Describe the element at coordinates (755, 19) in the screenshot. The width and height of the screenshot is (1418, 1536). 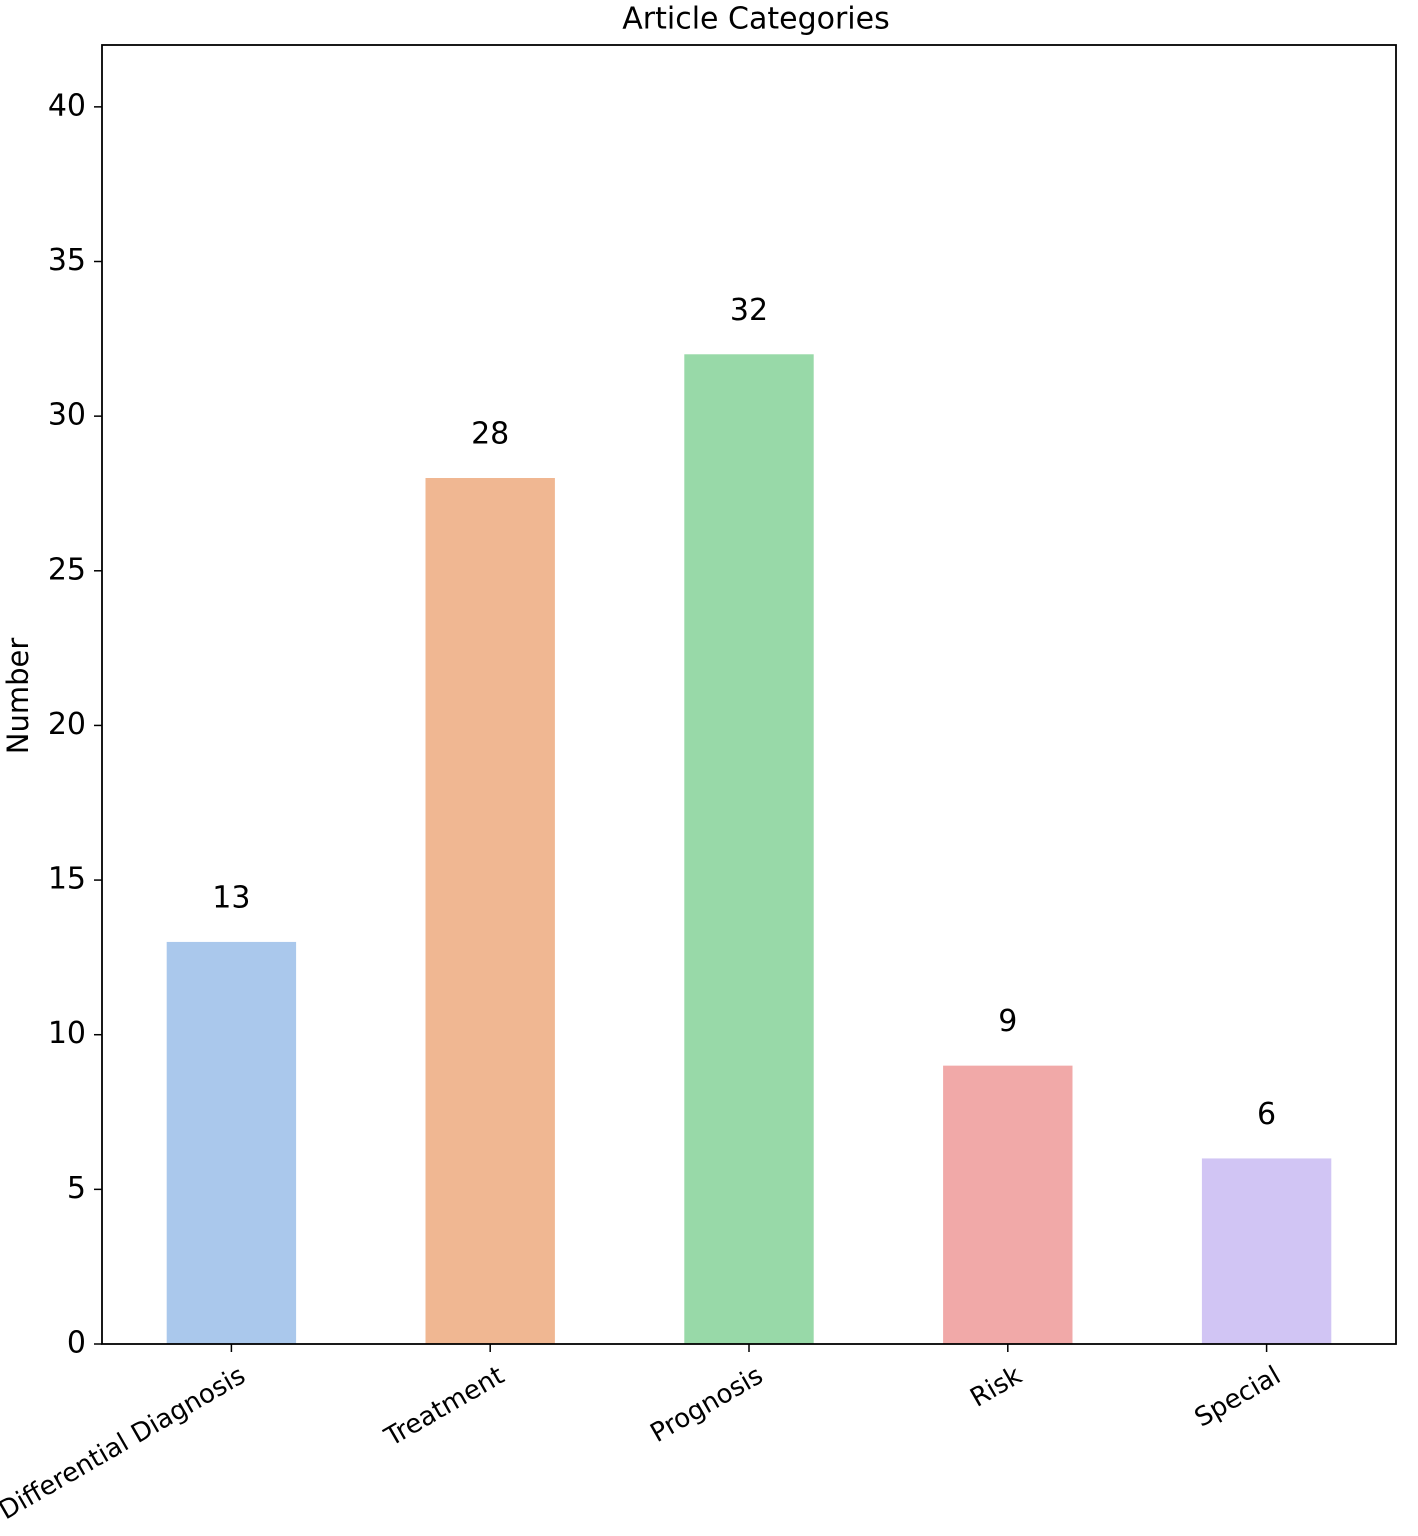
I see `chart-title: Article Categories` at that location.